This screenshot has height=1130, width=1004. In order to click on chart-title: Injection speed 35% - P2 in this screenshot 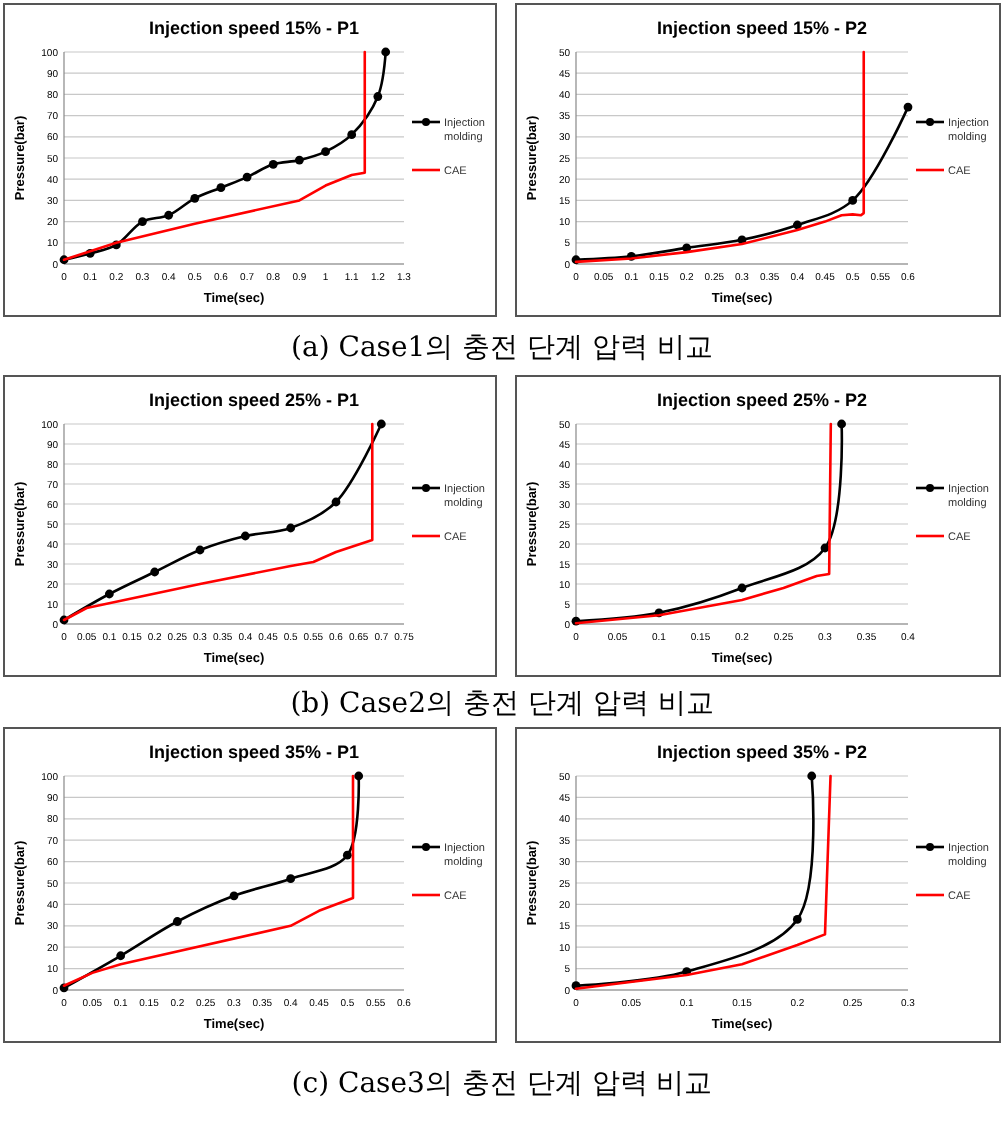, I will do `click(762, 752)`.